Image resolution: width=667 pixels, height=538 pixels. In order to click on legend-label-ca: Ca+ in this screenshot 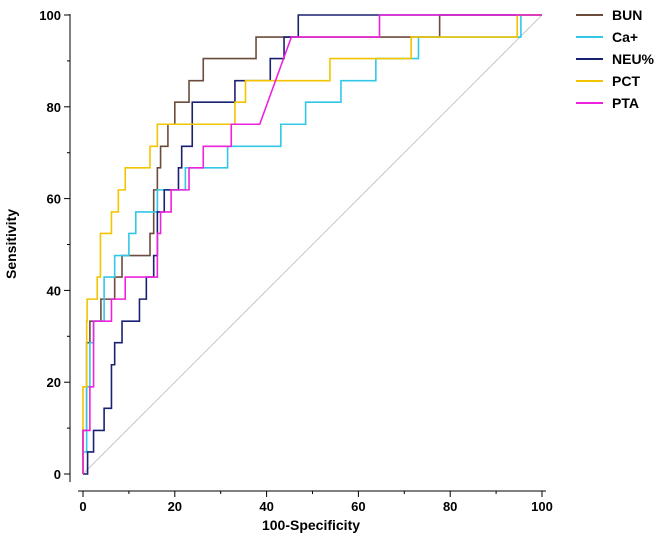, I will do `click(625, 37)`.